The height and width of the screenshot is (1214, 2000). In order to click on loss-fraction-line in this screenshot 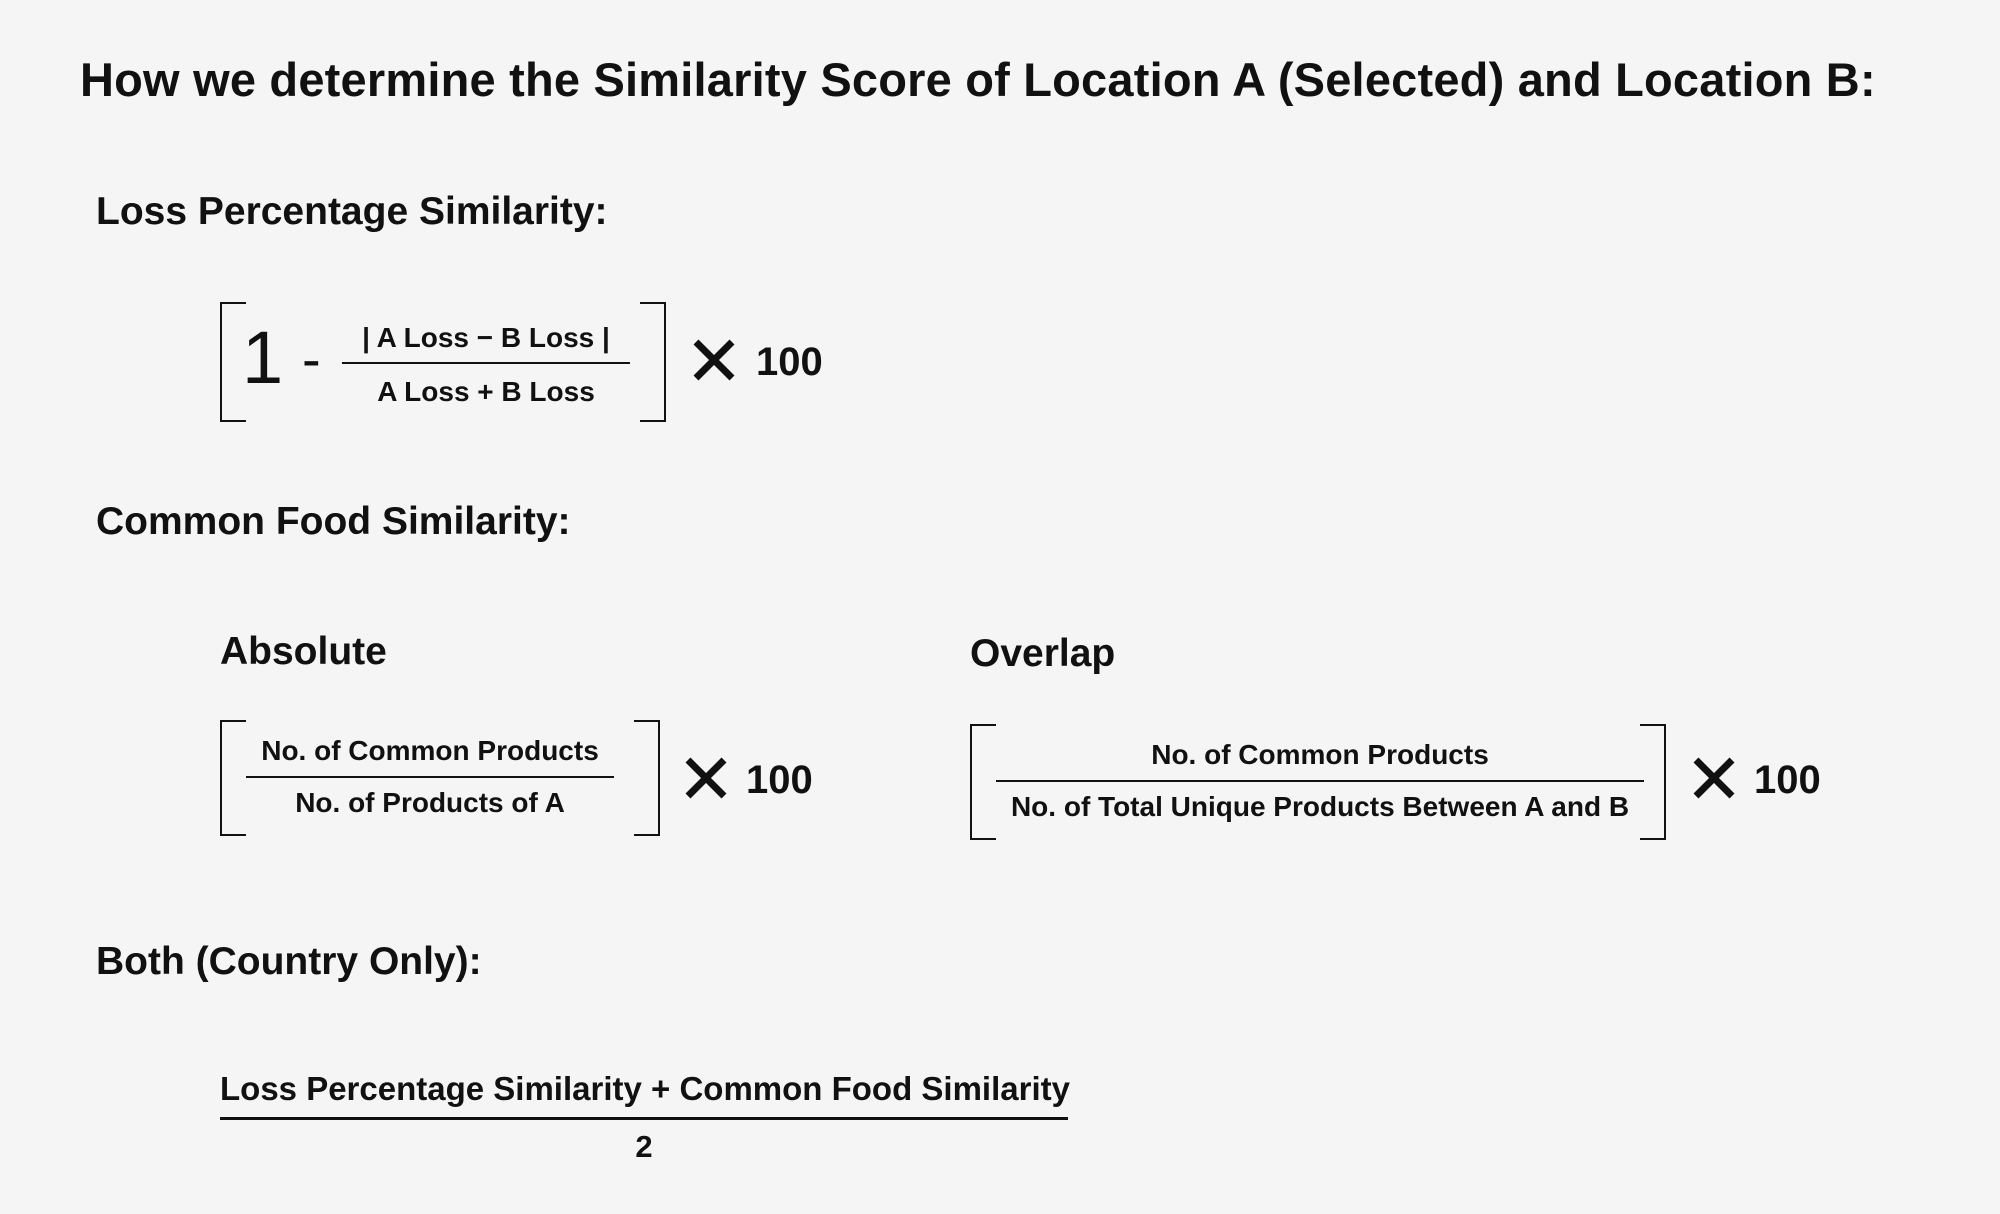, I will do `click(486, 363)`.